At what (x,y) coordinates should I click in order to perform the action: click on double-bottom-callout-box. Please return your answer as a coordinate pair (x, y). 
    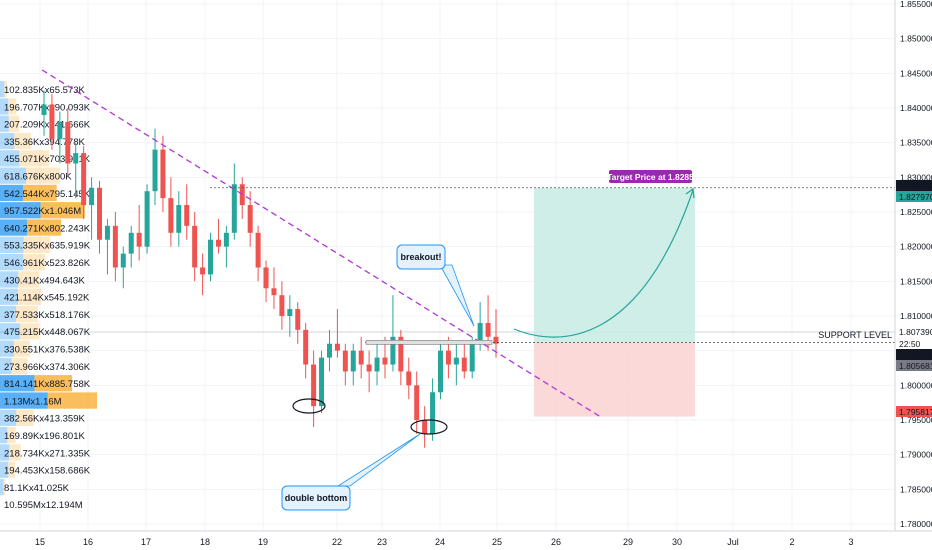
    Looking at the image, I should click on (316, 498).